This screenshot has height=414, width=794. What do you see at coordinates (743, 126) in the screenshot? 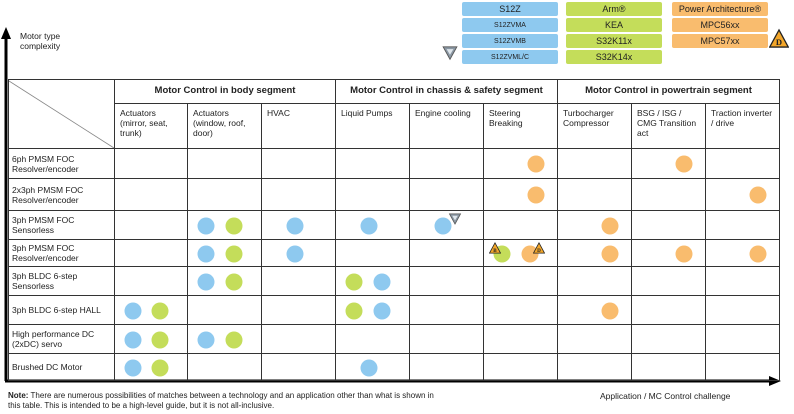
I see `column-header: Traction inverter / drive` at bounding box center [743, 126].